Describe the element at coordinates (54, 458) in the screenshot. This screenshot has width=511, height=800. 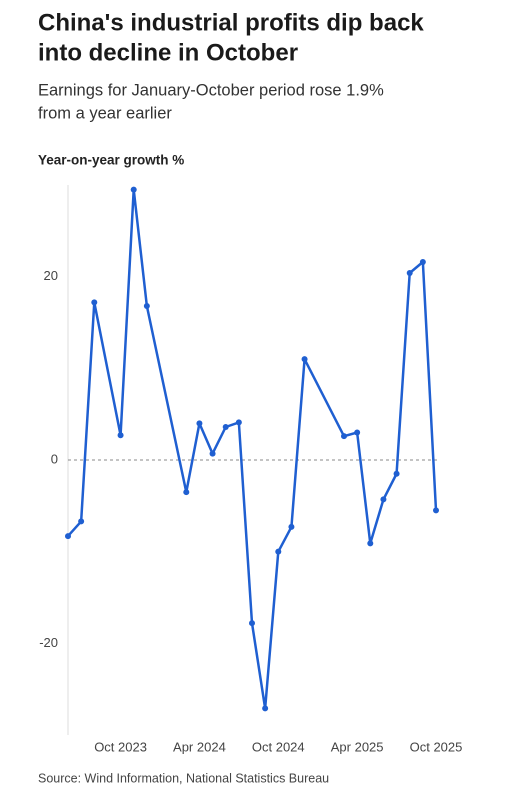
I see `y-tick-label: 0` at that location.